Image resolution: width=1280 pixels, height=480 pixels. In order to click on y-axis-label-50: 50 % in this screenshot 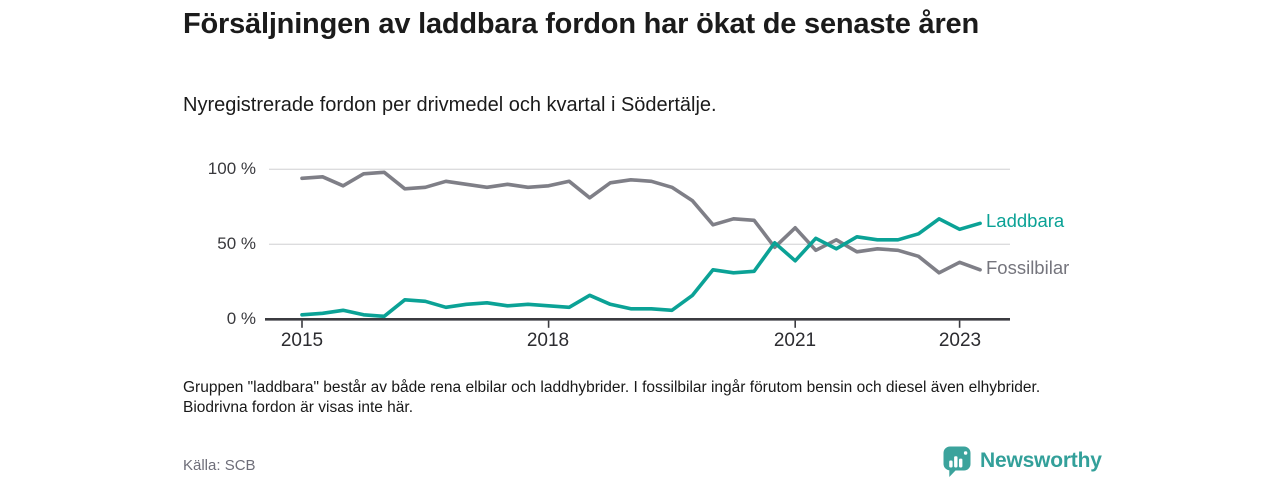, I will do `click(236, 243)`.